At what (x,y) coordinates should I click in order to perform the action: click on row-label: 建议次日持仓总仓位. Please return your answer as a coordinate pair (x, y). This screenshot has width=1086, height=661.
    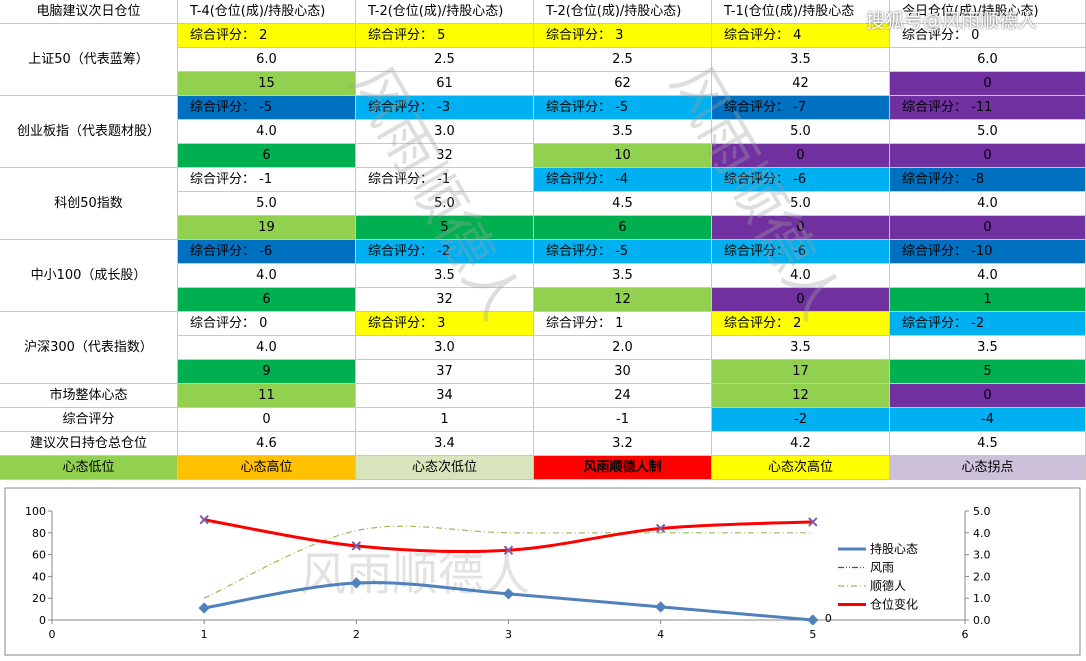
    Looking at the image, I should click on (89, 444).